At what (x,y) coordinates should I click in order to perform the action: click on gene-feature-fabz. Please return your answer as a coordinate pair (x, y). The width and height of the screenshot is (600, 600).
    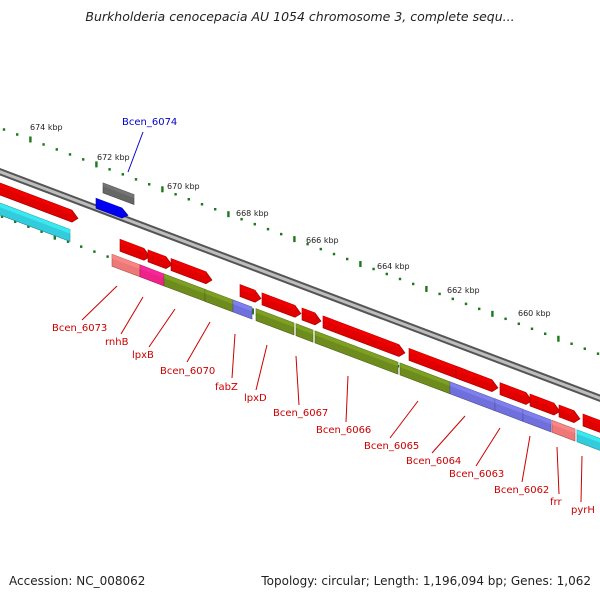
    Looking at the image, I should click on (242, 309).